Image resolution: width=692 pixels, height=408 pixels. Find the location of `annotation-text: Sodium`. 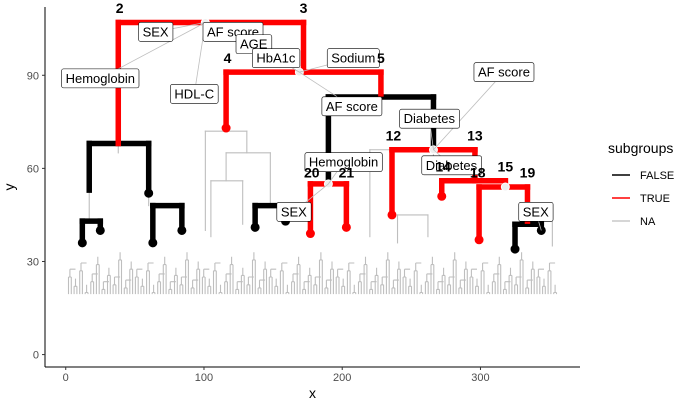

annotation-text: Sodium is located at coordinates (353, 58).